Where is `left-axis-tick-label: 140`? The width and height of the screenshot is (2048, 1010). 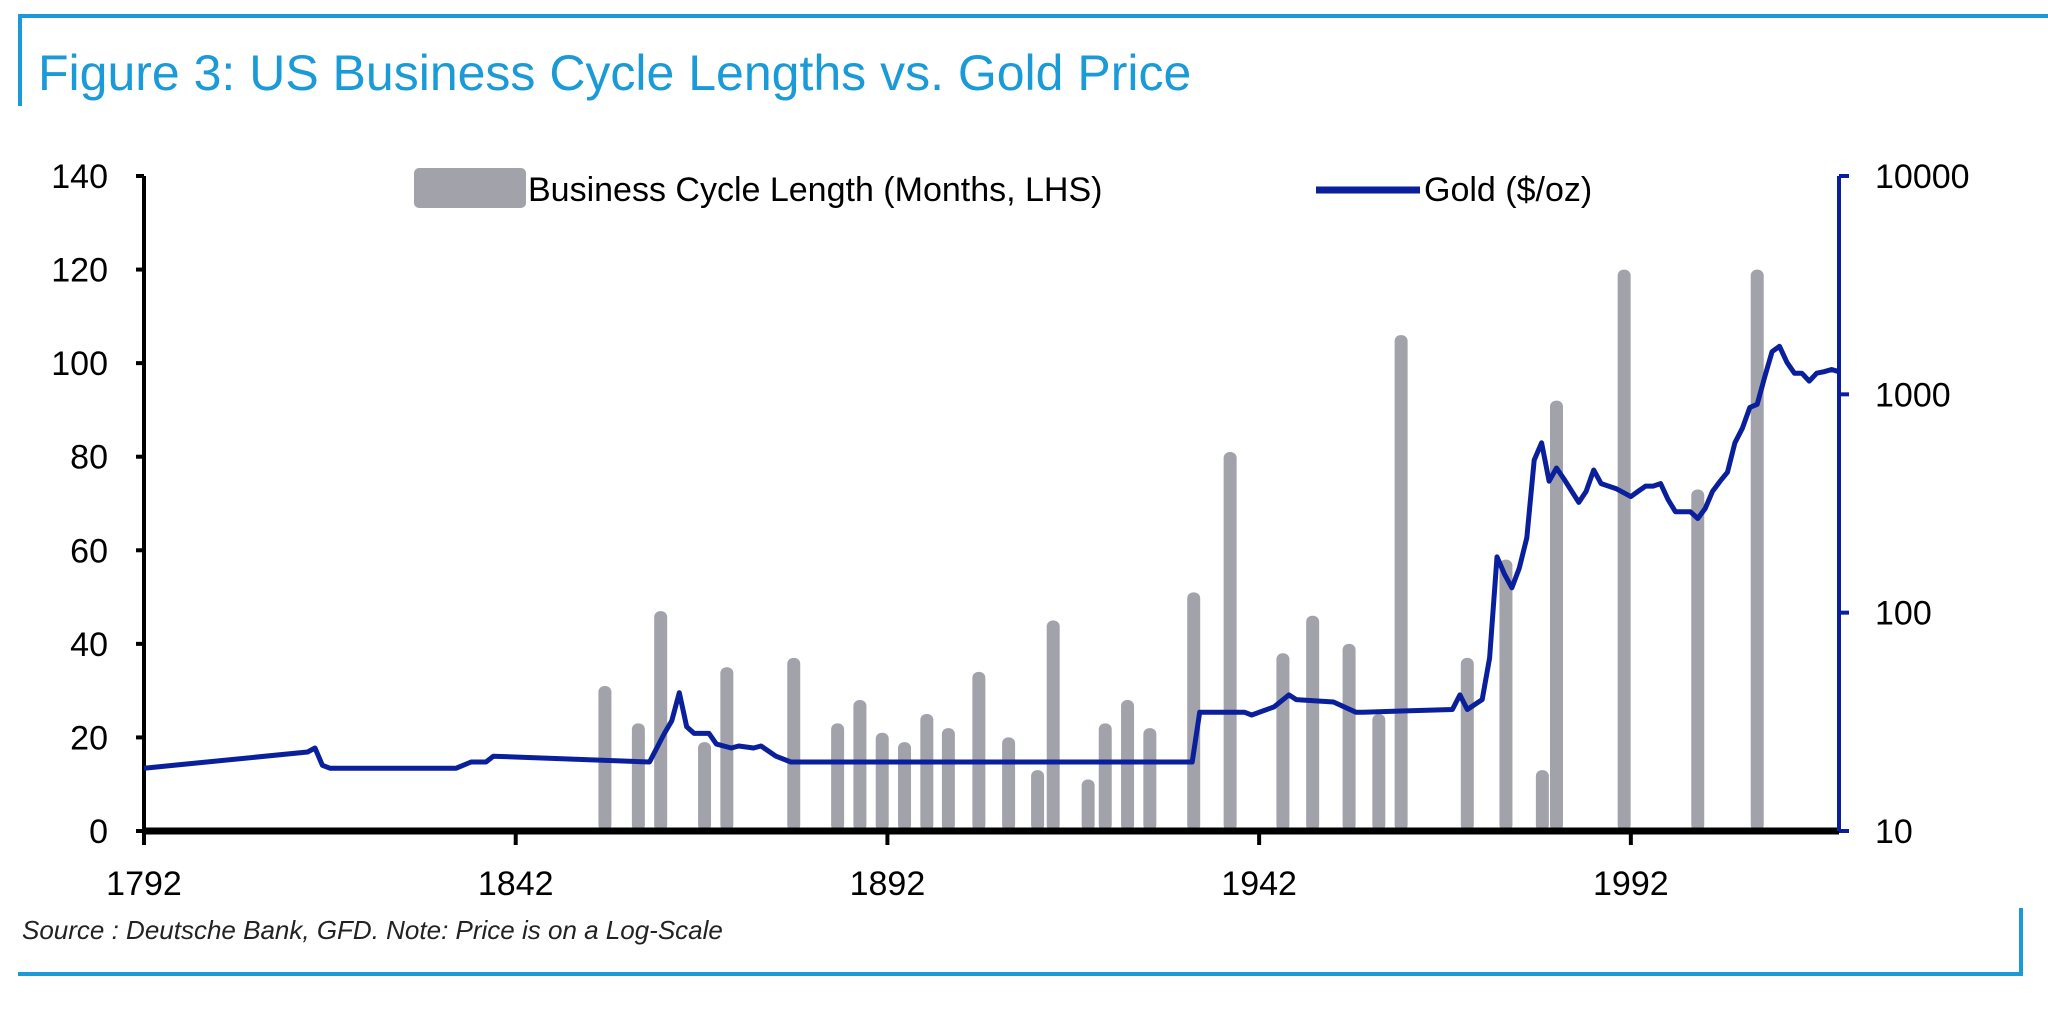
left-axis-tick-label: 140 is located at coordinates (79, 177).